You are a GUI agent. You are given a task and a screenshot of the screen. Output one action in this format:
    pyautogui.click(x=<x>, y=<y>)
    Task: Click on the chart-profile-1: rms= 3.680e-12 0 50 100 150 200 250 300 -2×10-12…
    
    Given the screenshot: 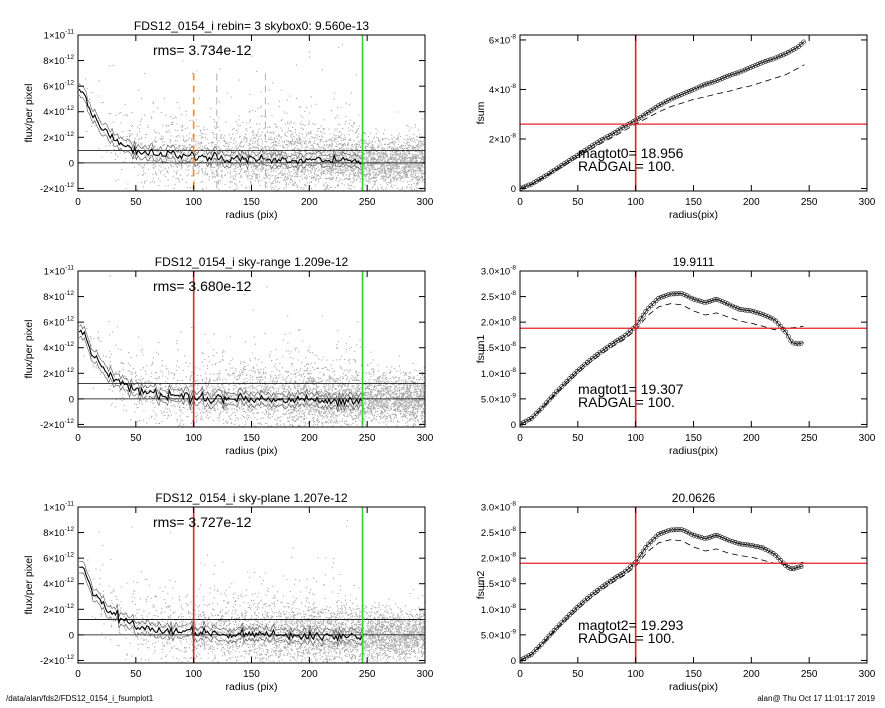 What is the action you would take?
    pyautogui.click(x=228, y=356)
    